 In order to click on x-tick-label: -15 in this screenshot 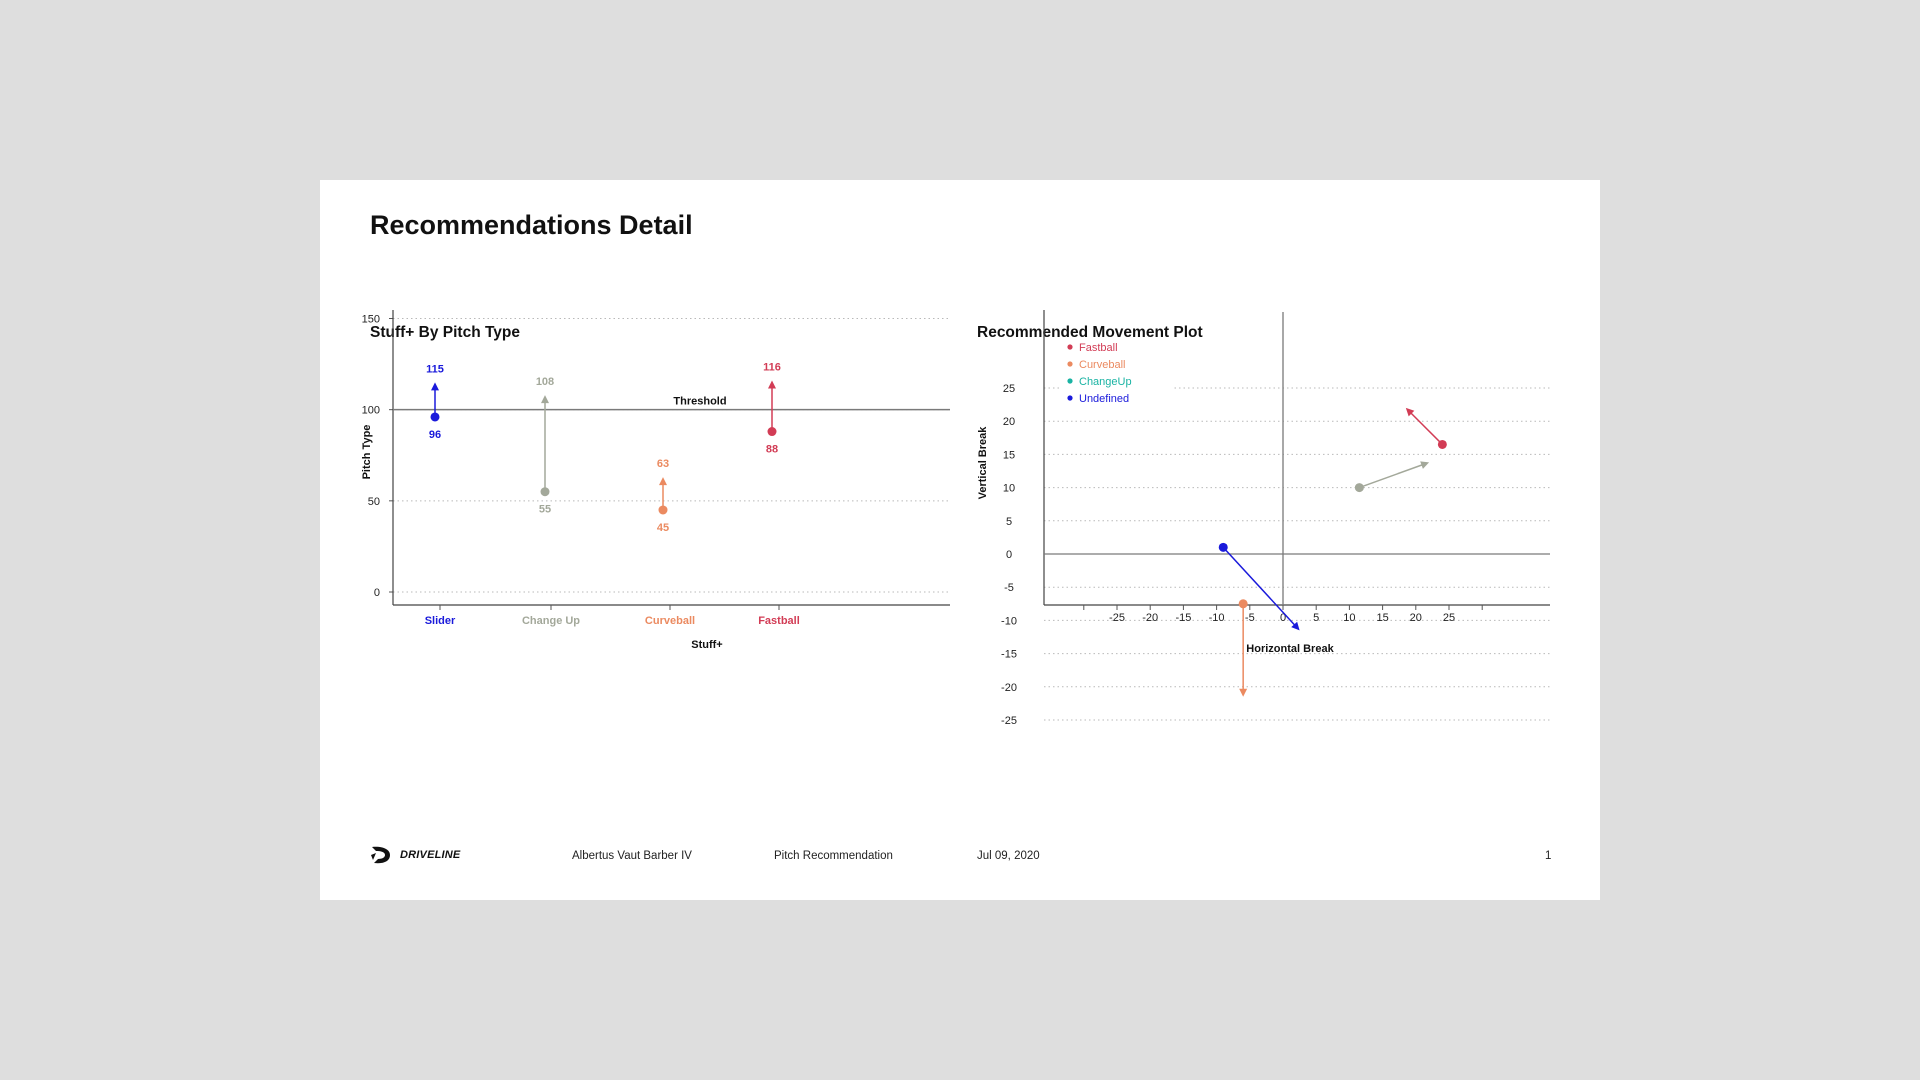, I will do `click(1183, 618)`.